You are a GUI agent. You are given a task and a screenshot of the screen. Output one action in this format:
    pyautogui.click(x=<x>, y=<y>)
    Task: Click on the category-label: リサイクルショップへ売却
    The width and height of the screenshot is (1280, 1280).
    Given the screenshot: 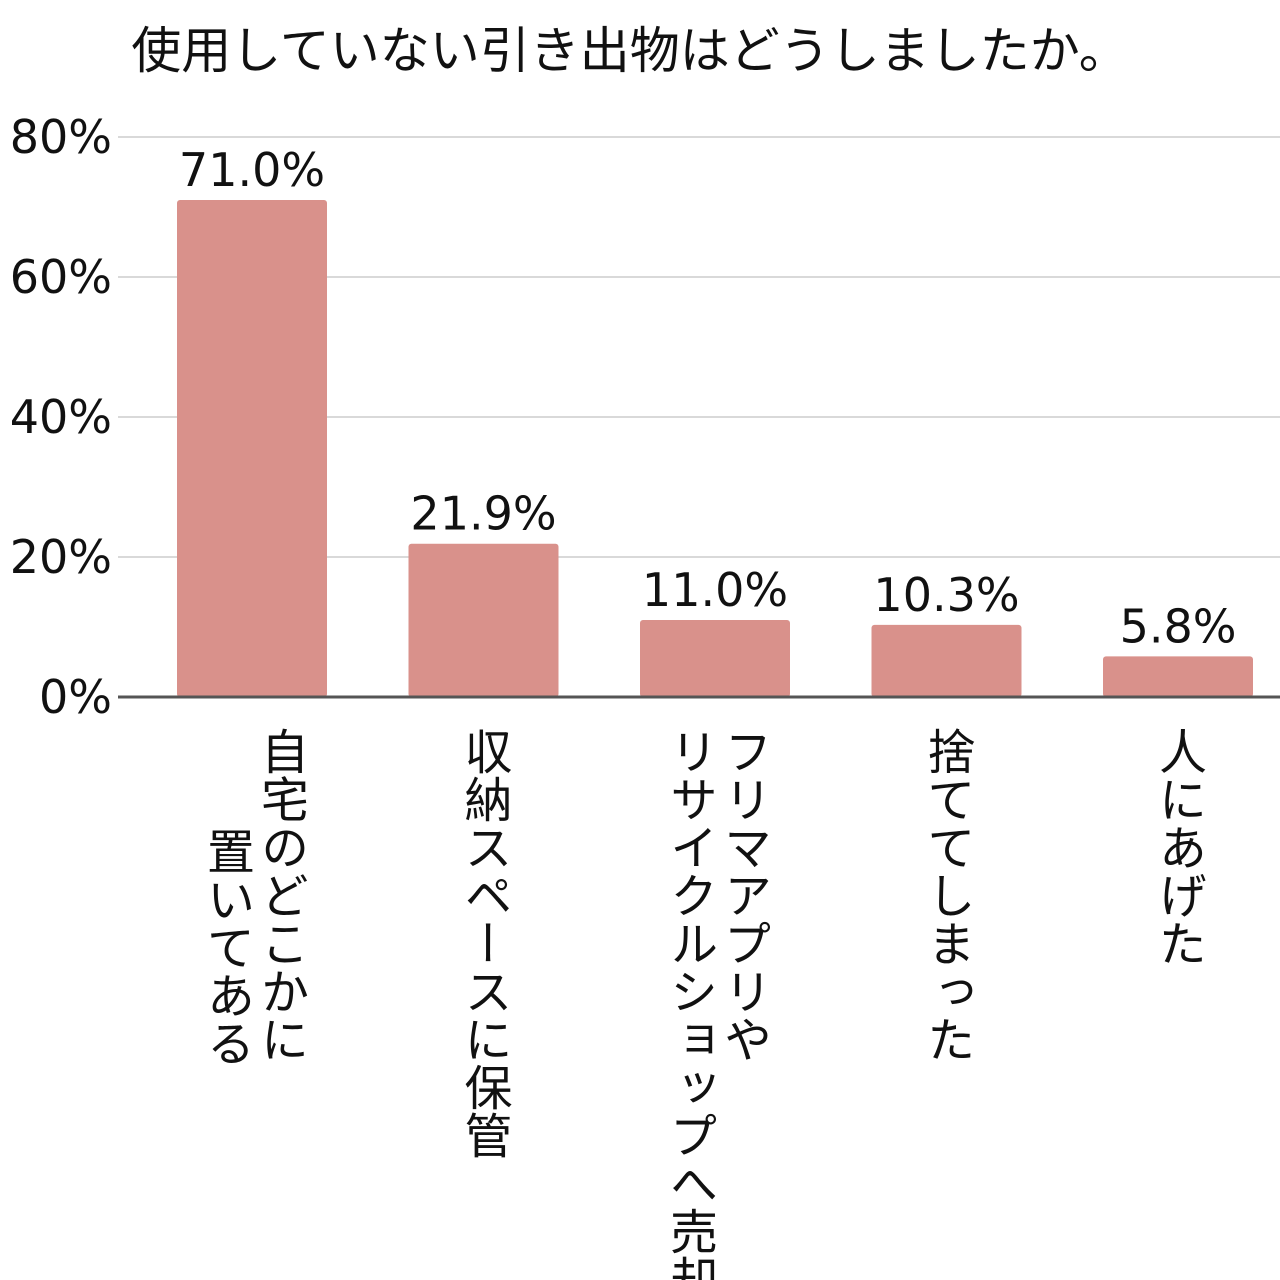 What is the action you would take?
    pyautogui.click(x=689, y=1003)
    